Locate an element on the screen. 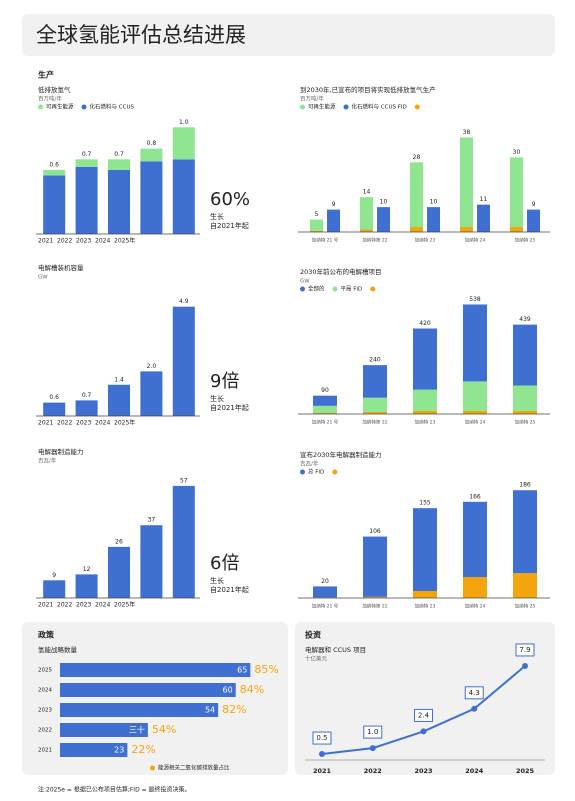 The height and width of the screenshot is (801, 575). total-label: 240 is located at coordinates (375, 360).